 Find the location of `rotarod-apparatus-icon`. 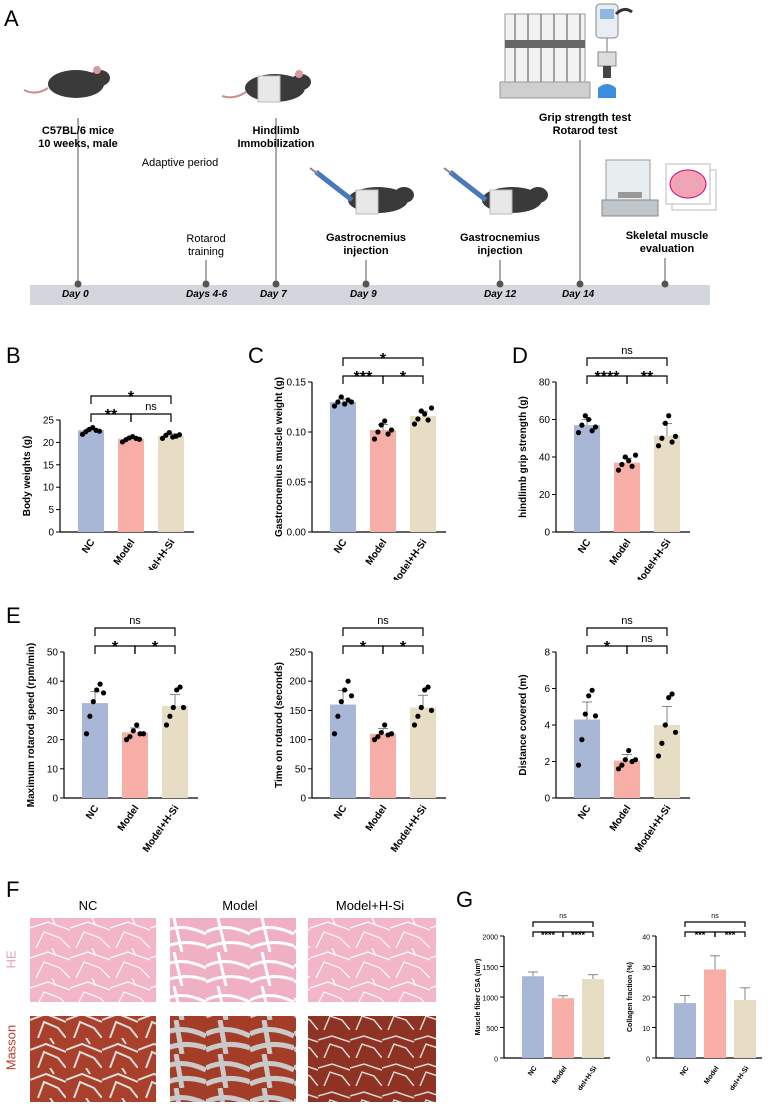

rotarod-apparatus-icon is located at coordinates (545, 56).